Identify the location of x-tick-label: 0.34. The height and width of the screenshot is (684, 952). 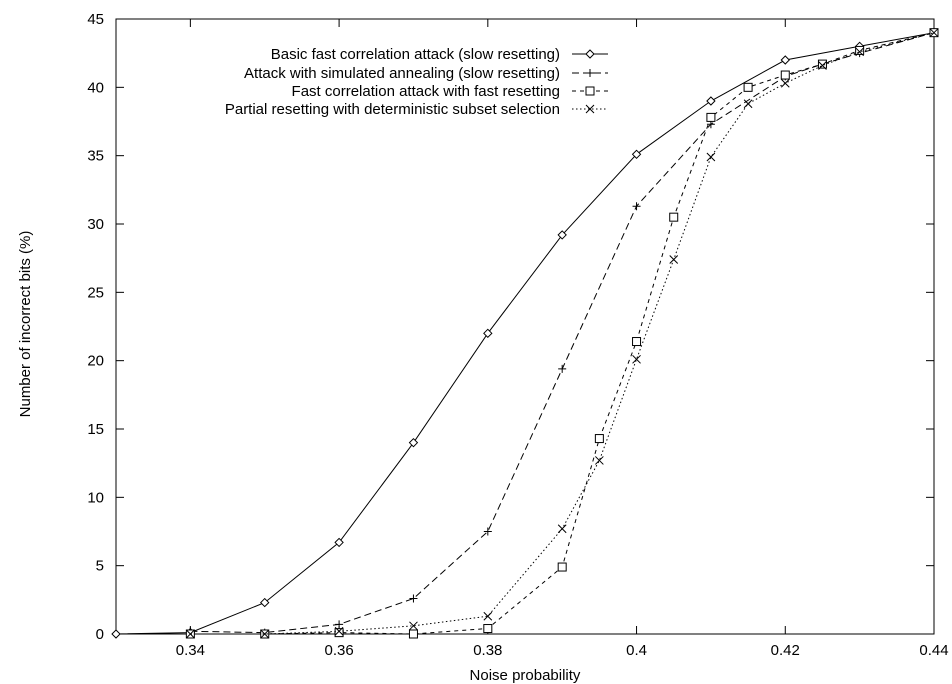
(190, 650).